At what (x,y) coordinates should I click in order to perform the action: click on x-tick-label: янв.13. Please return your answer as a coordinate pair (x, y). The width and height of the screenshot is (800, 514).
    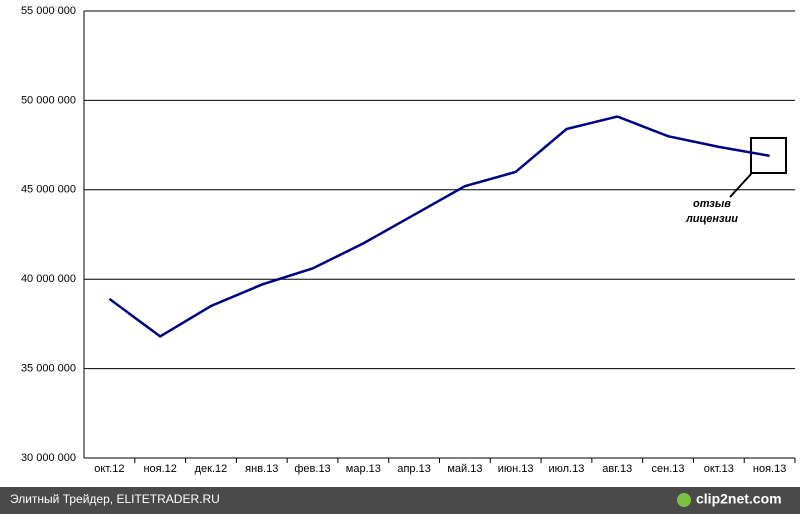
    Looking at the image, I should click on (261, 469).